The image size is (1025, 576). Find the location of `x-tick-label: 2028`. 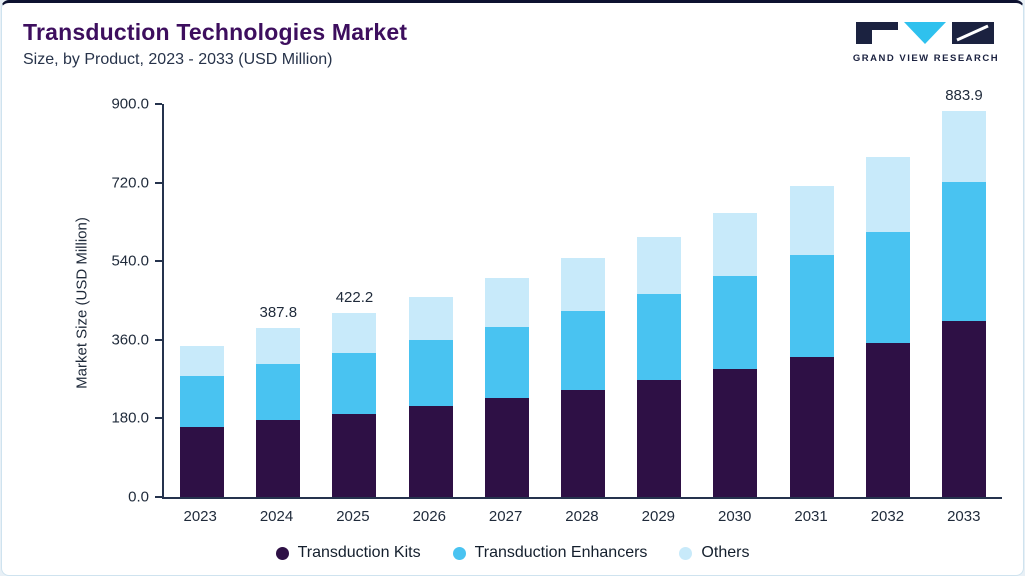

x-tick-label: 2028 is located at coordinates (582, 516).